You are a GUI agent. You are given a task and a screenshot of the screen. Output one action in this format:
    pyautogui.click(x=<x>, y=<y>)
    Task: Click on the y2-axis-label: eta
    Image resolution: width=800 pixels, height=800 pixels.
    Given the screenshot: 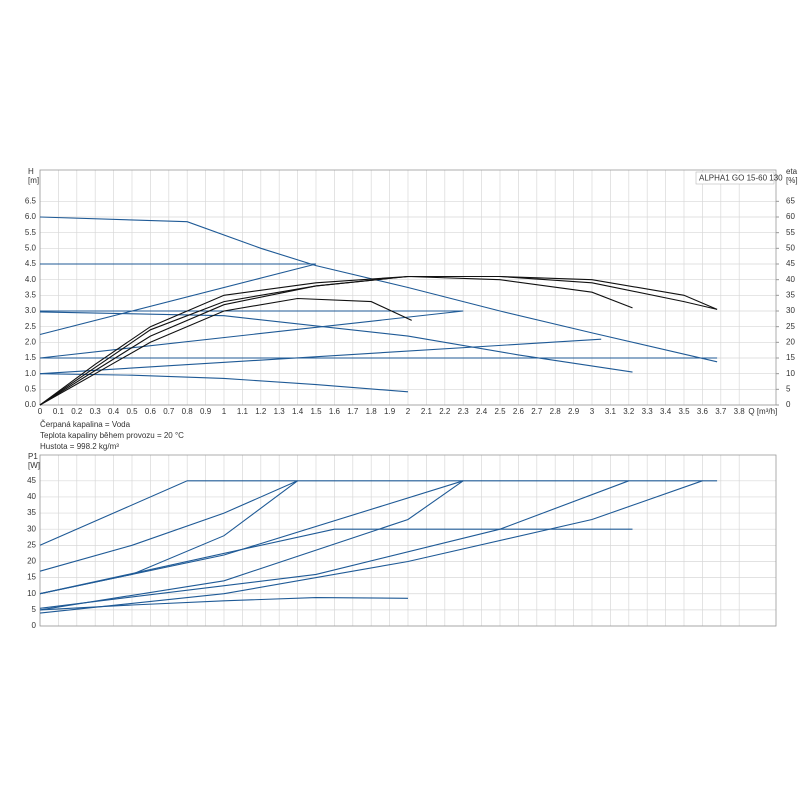 What is the action you would take?
    pyautogui.click(x=792, y=171)
    